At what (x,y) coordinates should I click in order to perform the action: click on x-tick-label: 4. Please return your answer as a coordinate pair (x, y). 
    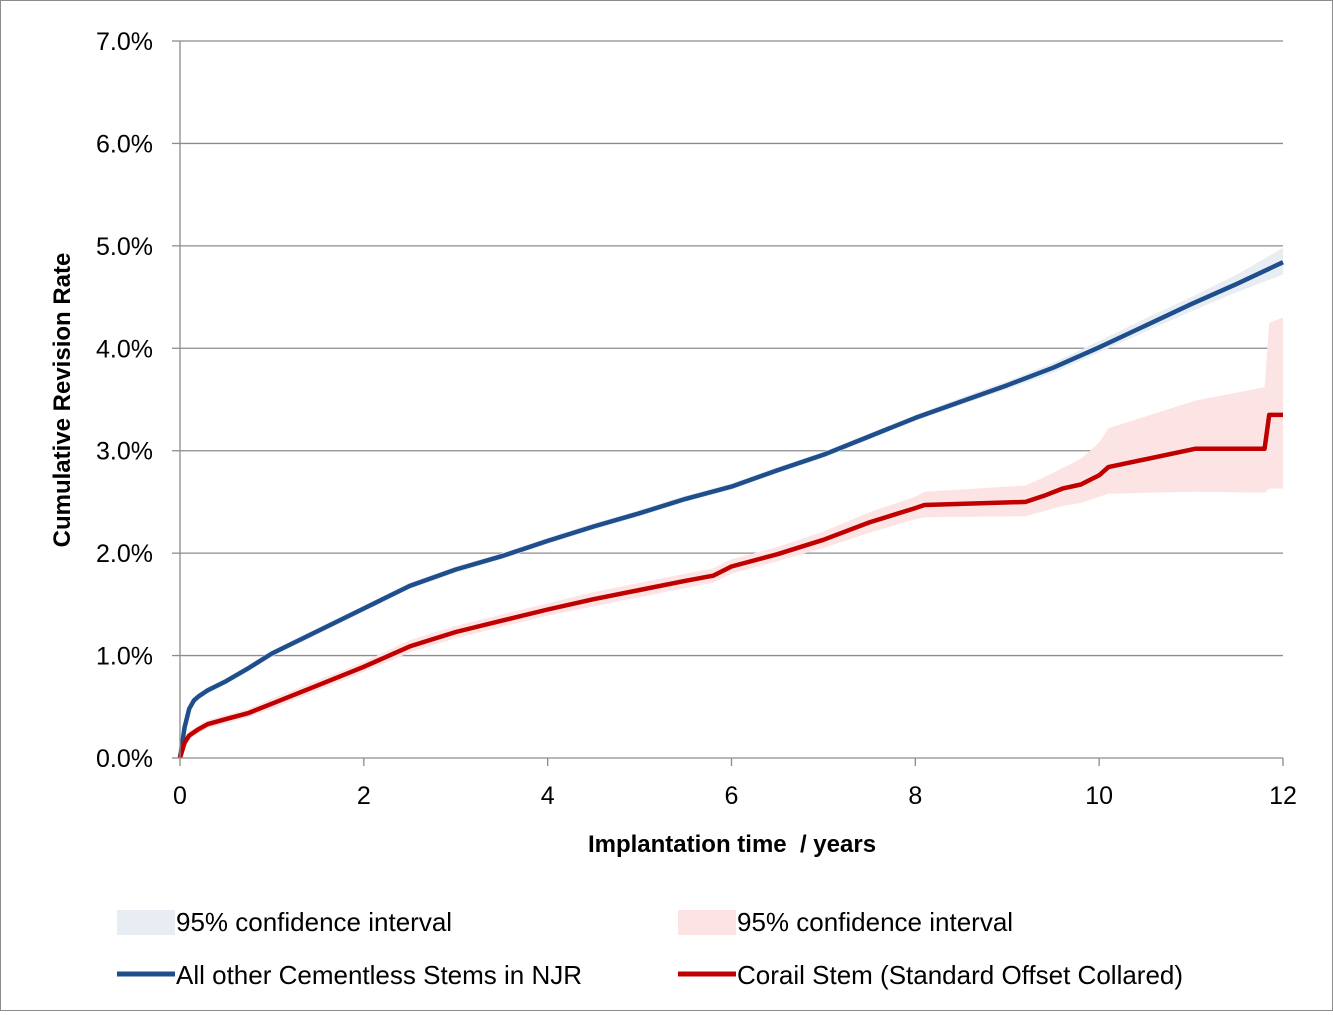
    Looking at the image, I should click on (548, 796).